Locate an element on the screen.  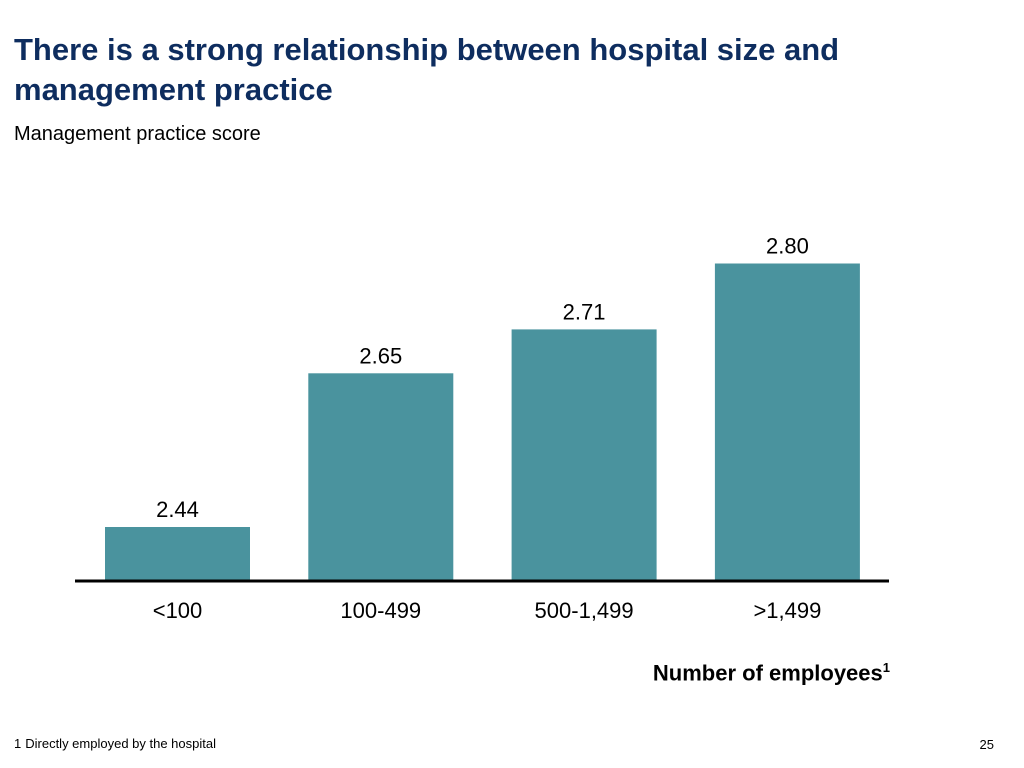
footnote-mark: 1 is located at coordinates (18, 743).